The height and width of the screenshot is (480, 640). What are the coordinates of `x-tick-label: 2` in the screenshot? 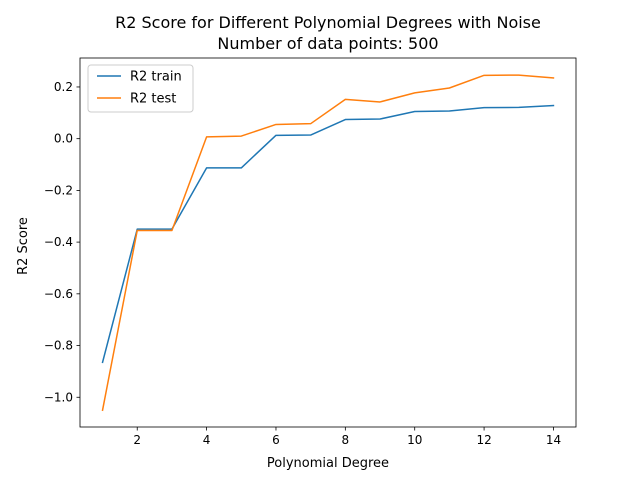 It's located at (137, 440).